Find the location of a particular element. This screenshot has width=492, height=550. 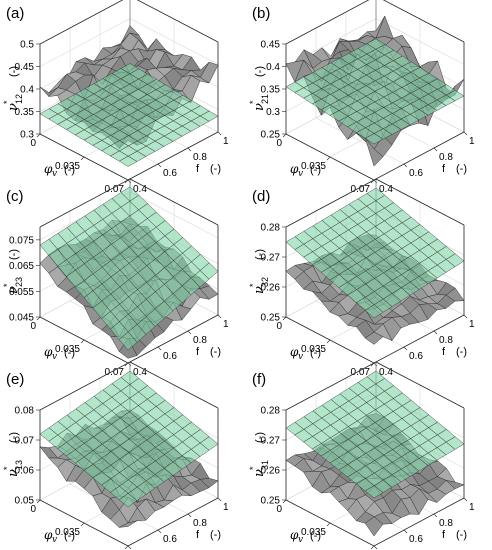

z-axis-label: ν* 32 (-) is located at coordinates (259, 271).